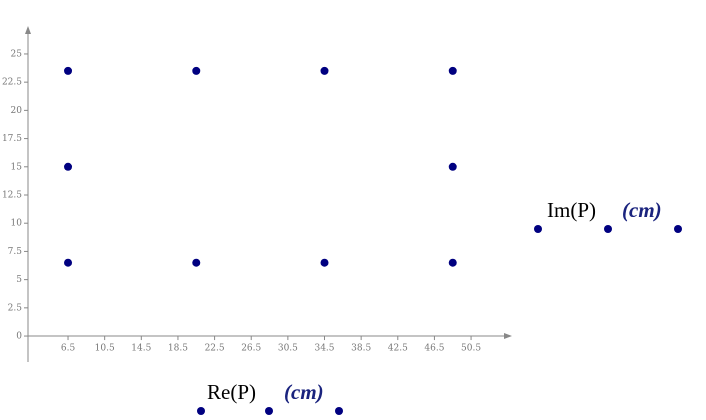  I want to click on y-axis-unit: (cm), so click(642, 210).